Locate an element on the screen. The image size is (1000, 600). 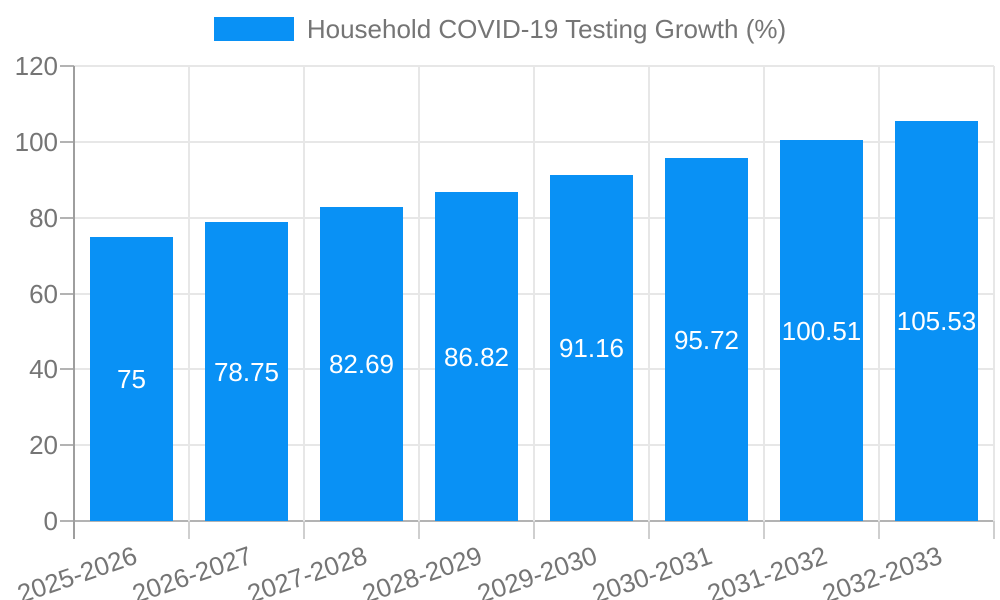
y-tick-label: 80 is located at coordinates (43, 217).